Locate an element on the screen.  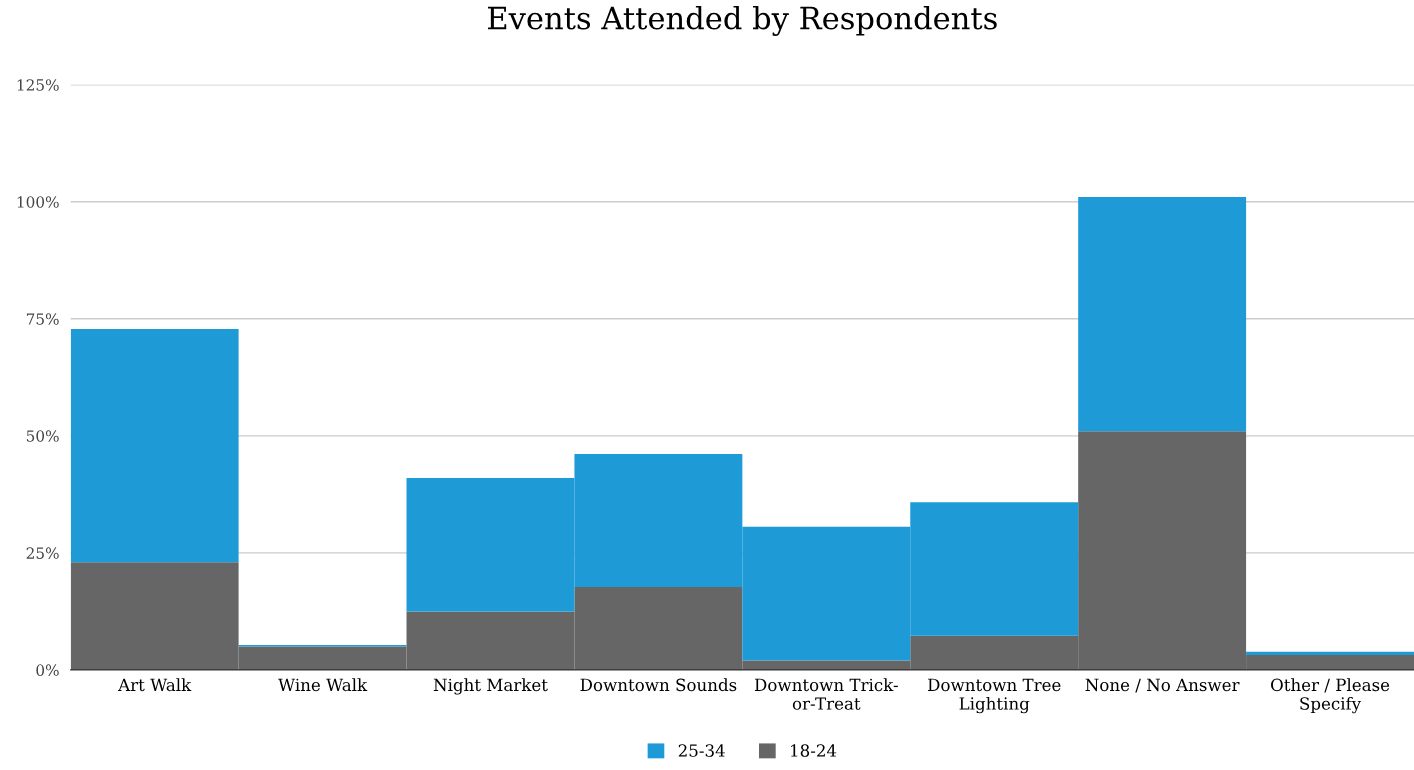
chart-title: Events Attended by Respondents is located at coordinates (742, 20).